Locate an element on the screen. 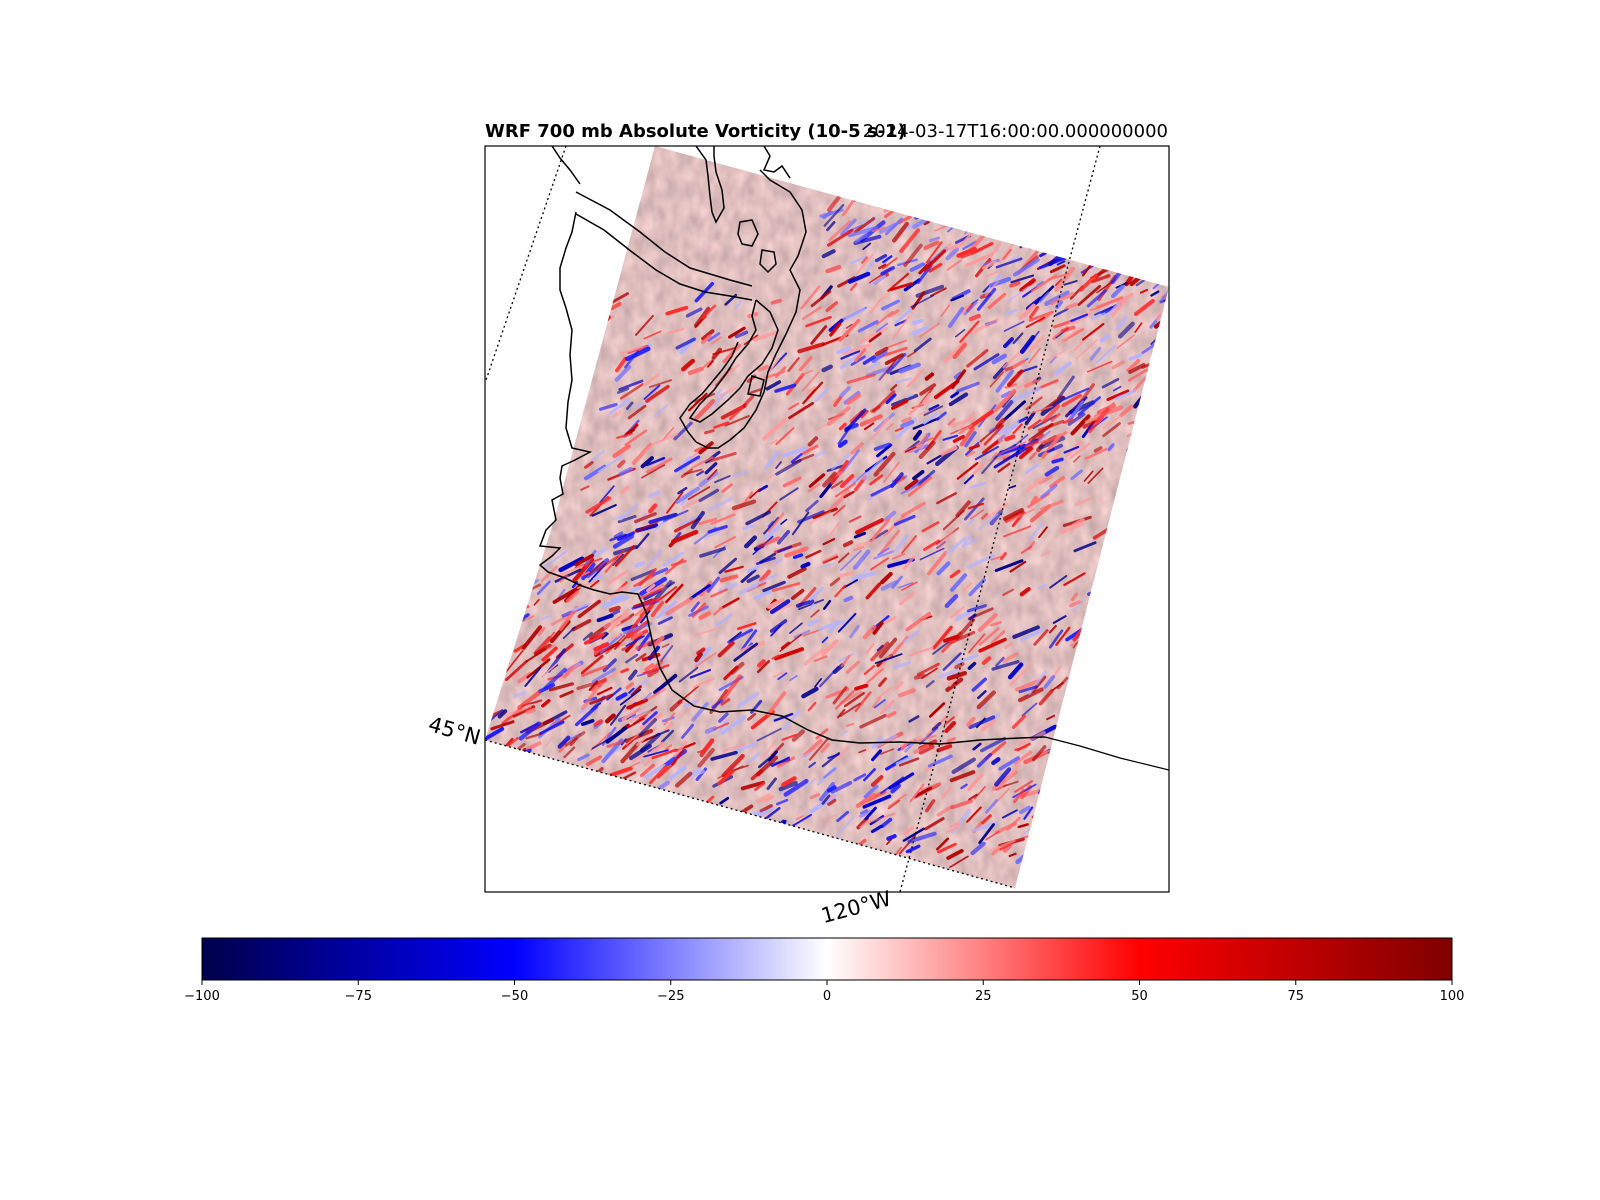 The width and height of the screenshot is (1600, 1200). colorbar-gradient is located at coordinates (827, 959).